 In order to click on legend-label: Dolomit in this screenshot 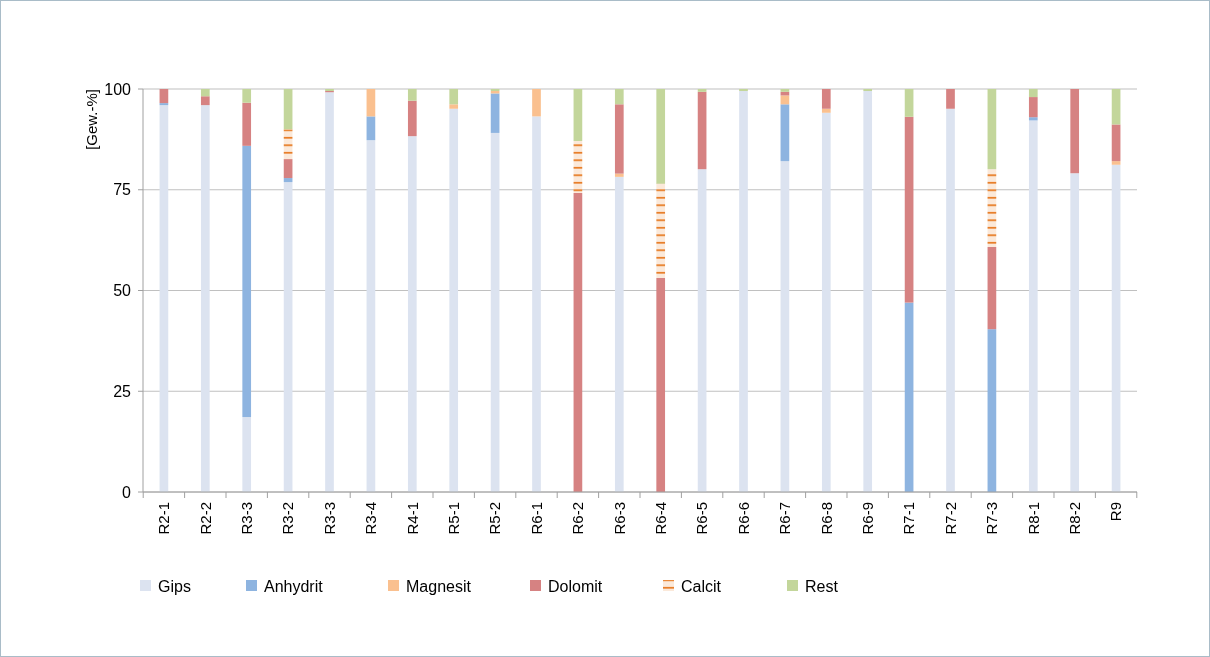, I will do `click(575, 586)`.